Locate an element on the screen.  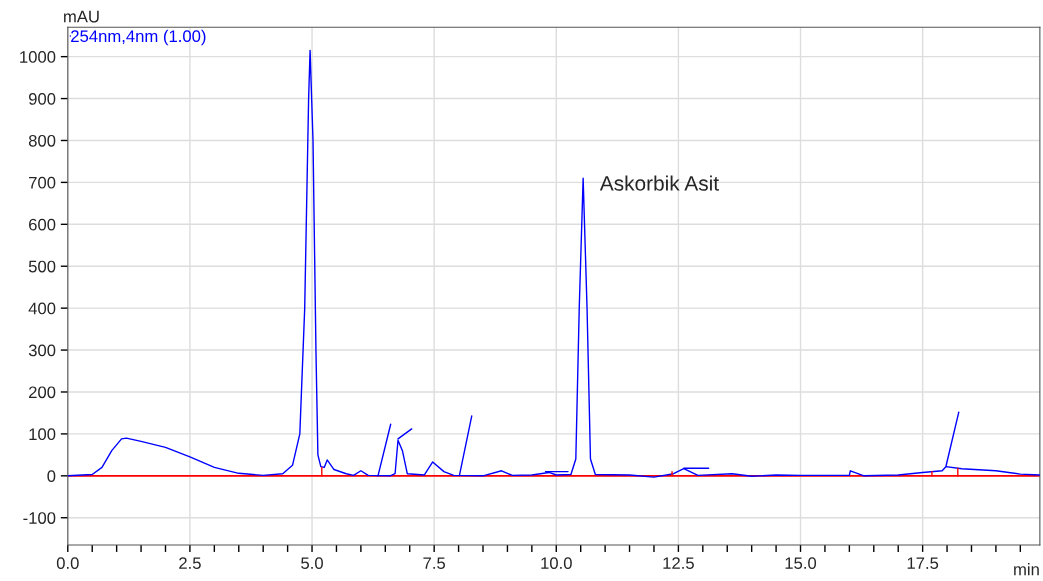
x-axis-title: min is located at coordinates (1026, 569).